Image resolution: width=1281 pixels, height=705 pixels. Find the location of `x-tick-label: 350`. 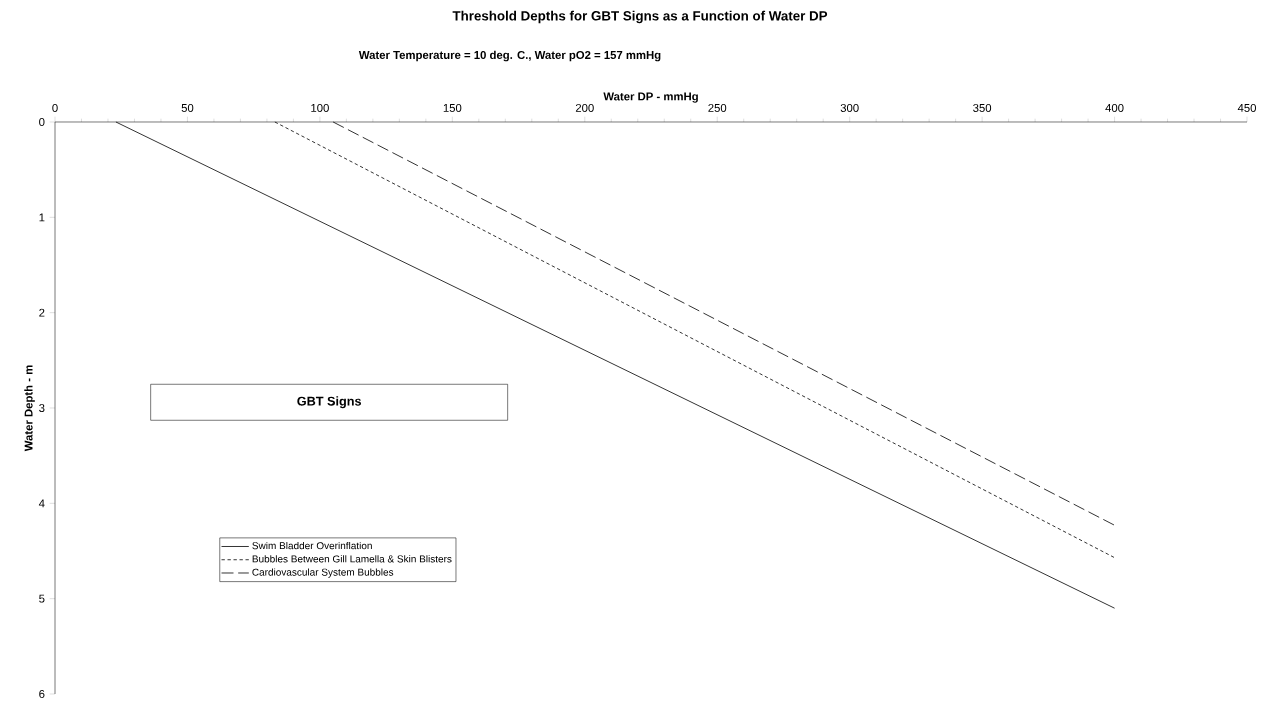

x-tick-label: 350 is located at coordinates (982, 107).